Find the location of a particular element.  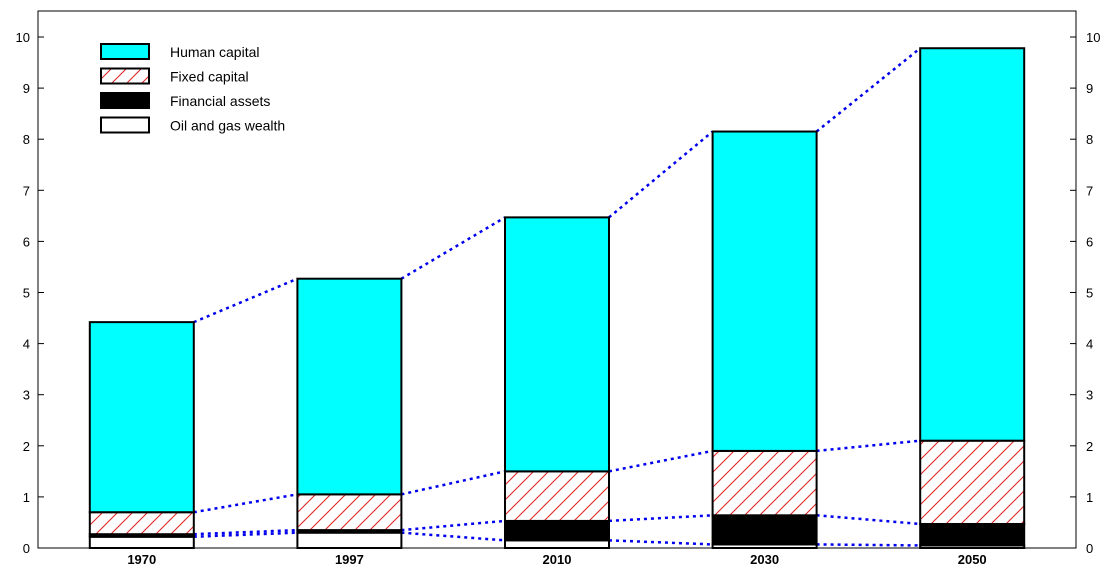

x-tick-label: 2050 is located at coordinates (972, 559).